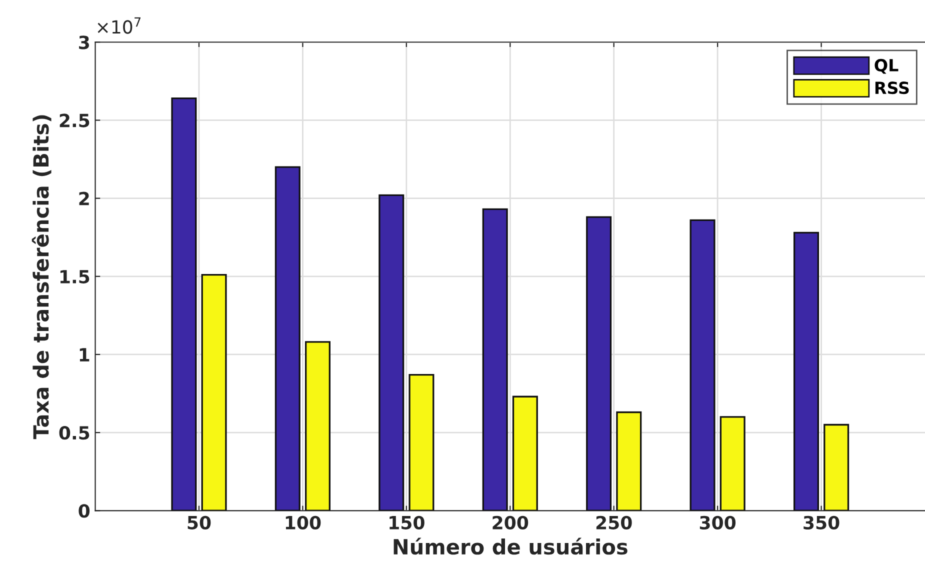 This screenshot has width=925, height=577. I want to click on x-tick-label: 350, so click(822, 523).